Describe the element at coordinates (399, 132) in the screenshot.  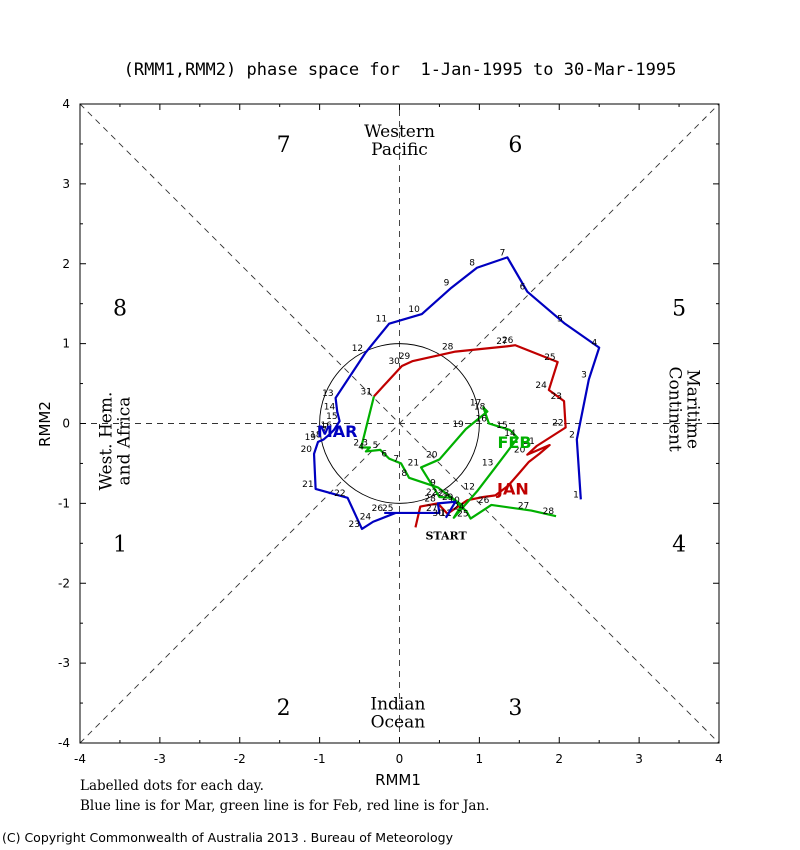
I see `region-label-line: Western` at that location.